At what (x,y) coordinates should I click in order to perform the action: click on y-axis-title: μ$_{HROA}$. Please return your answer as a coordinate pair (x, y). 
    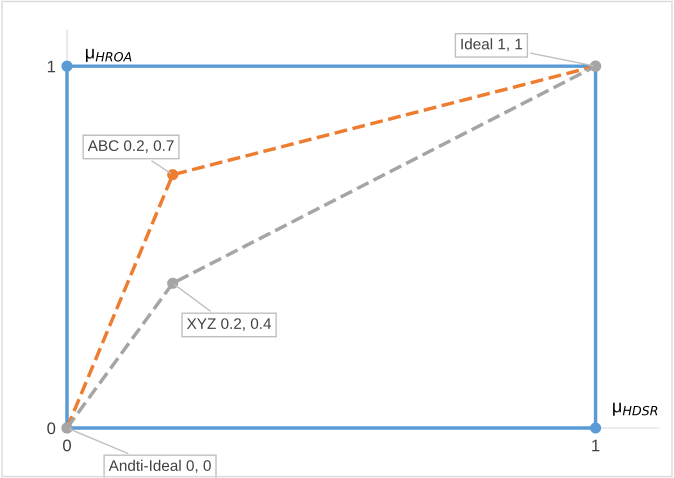
    Looking at the image, I should click on (109, 55).